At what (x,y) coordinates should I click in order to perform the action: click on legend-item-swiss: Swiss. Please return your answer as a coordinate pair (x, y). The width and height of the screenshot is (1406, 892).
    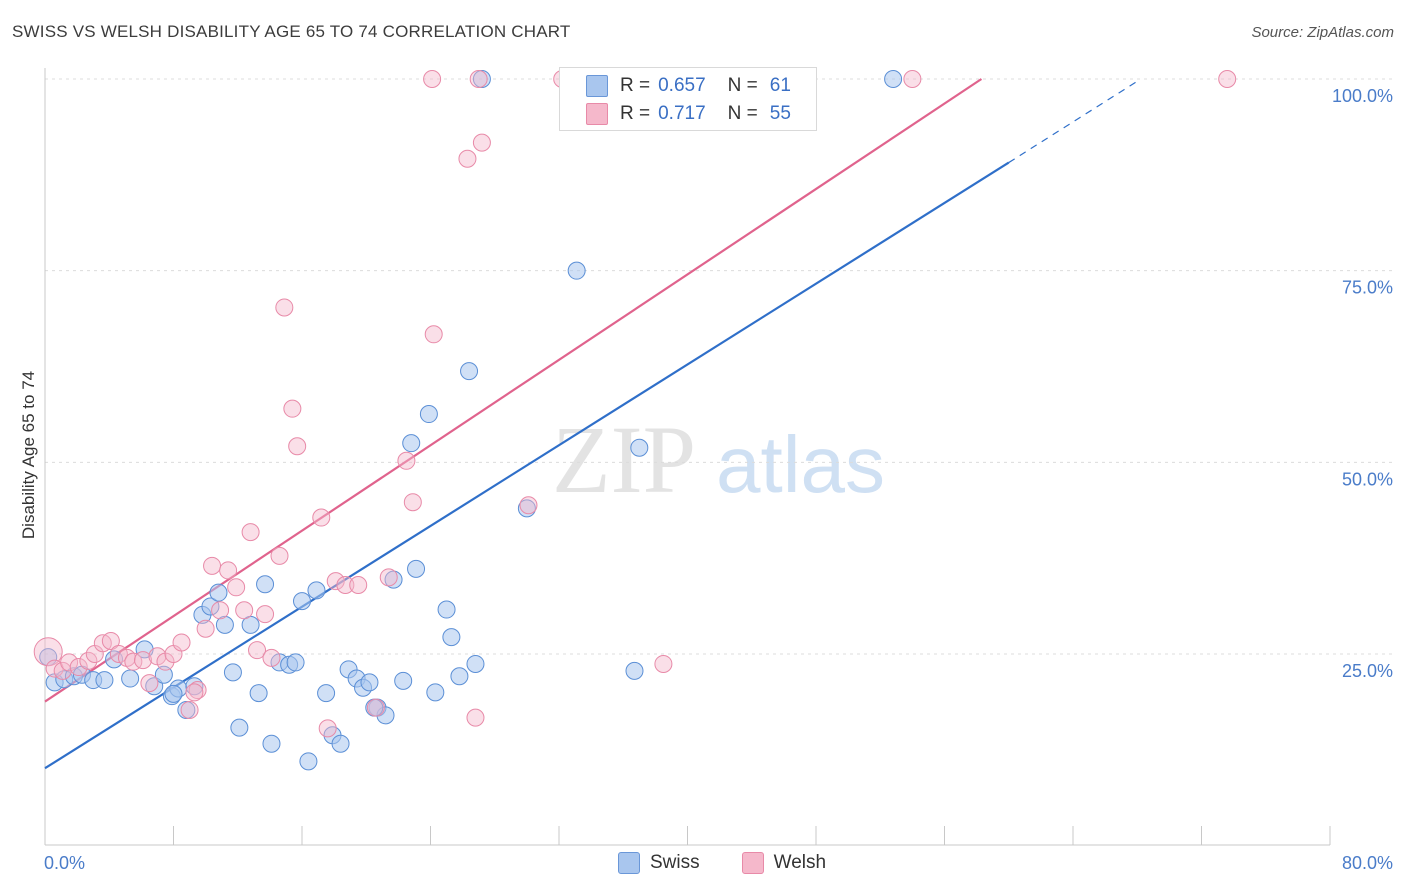
    Looking at the image, I should click on (659, 863).